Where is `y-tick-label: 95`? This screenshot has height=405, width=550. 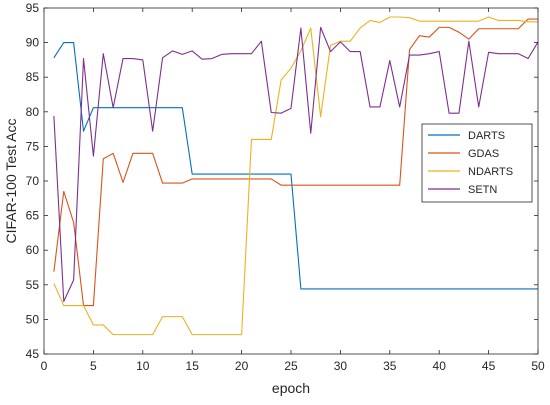
y-tick-label: 95 is located at coordinates (33, 8).